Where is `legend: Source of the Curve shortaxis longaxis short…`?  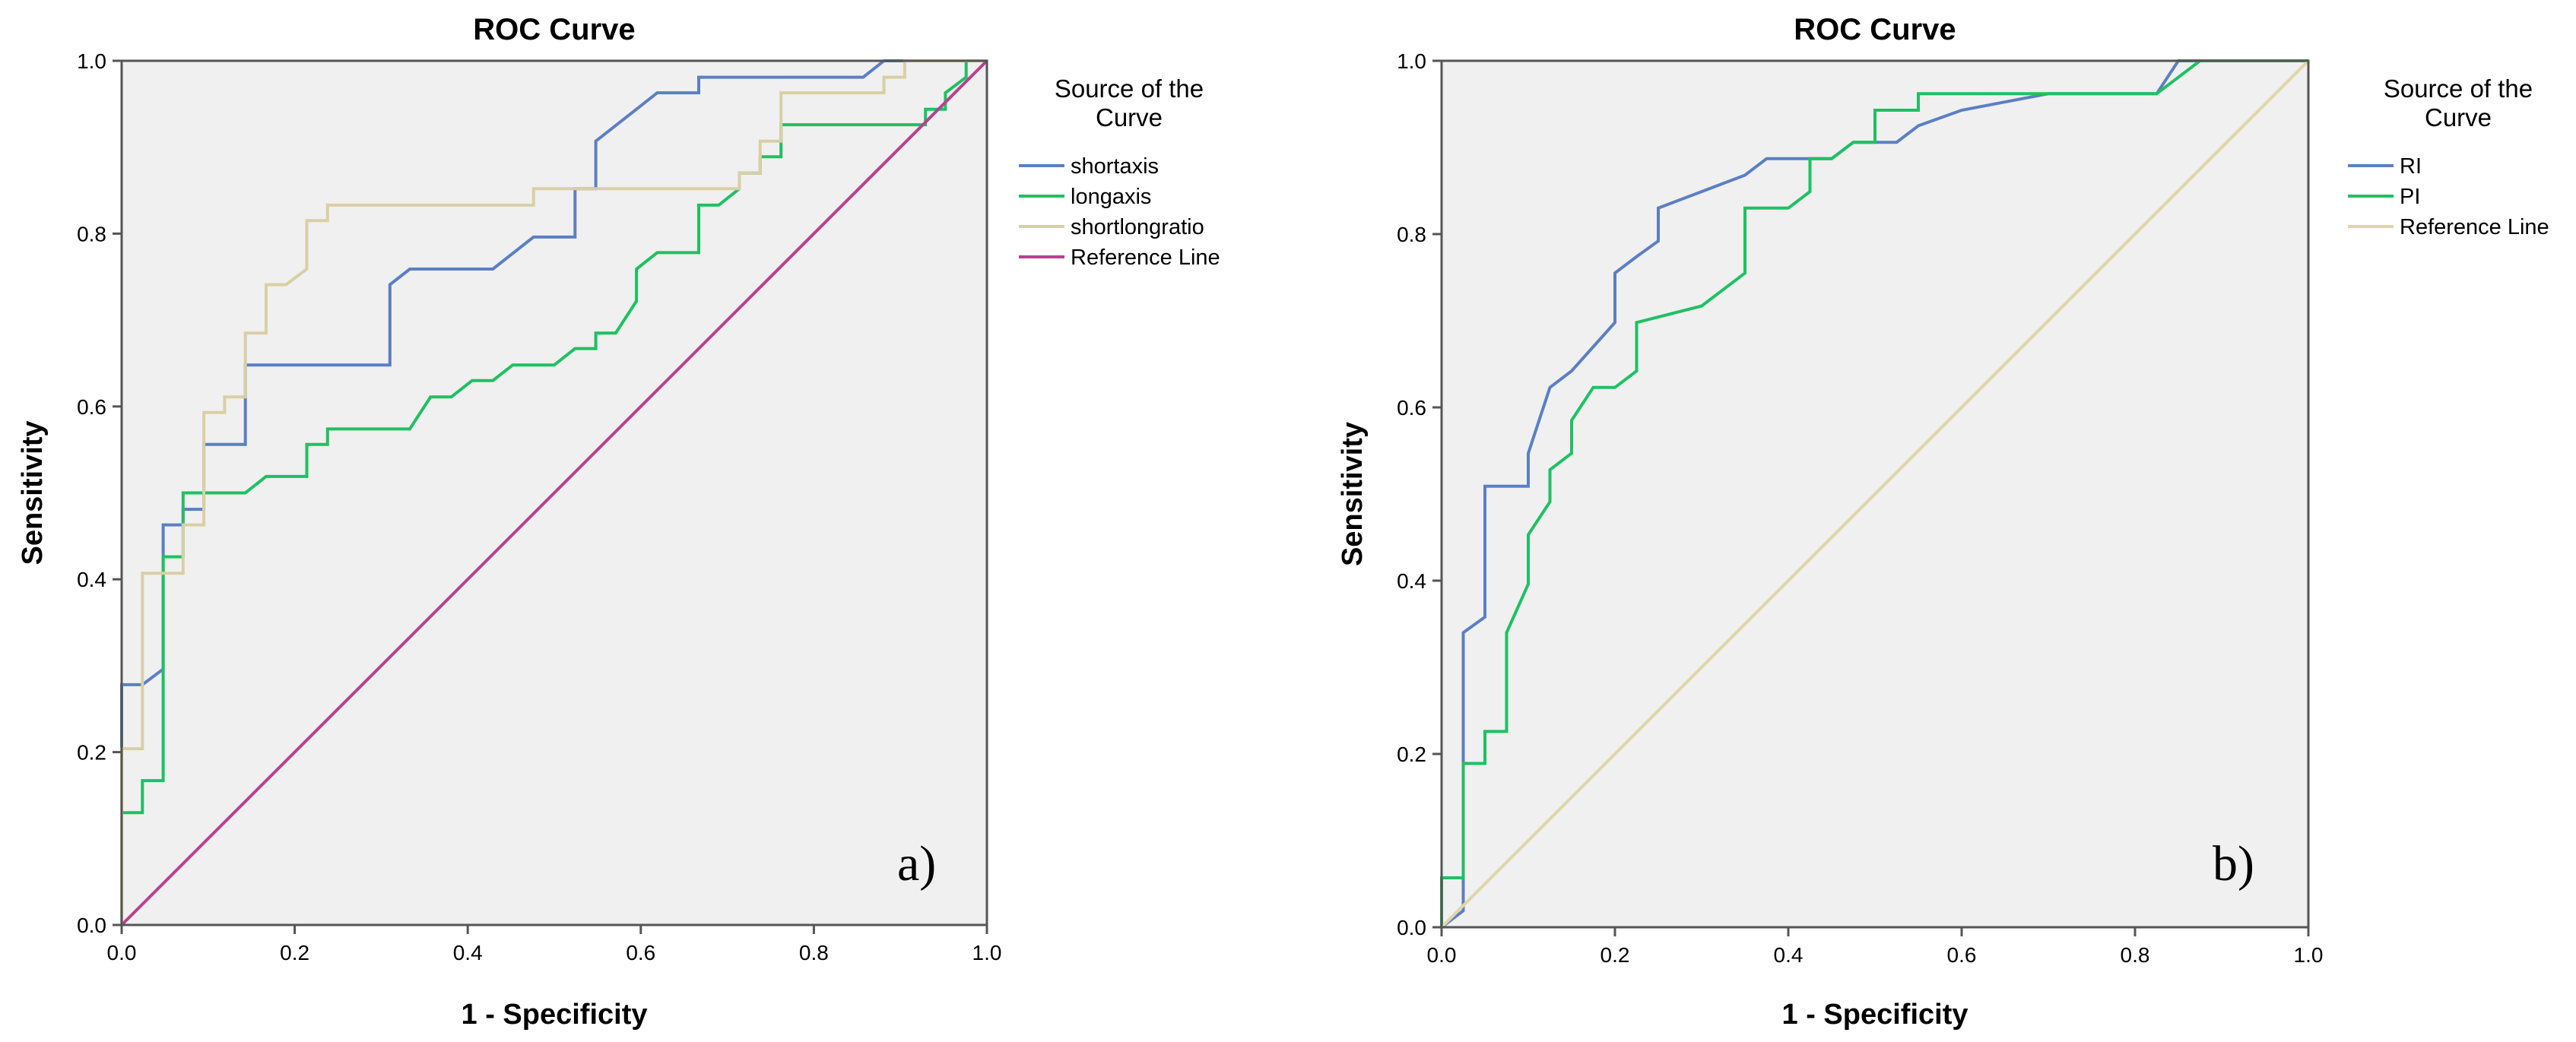
legend: Source of the Curve shortaxis longaxis short… is located at coordinates (1119, 172).